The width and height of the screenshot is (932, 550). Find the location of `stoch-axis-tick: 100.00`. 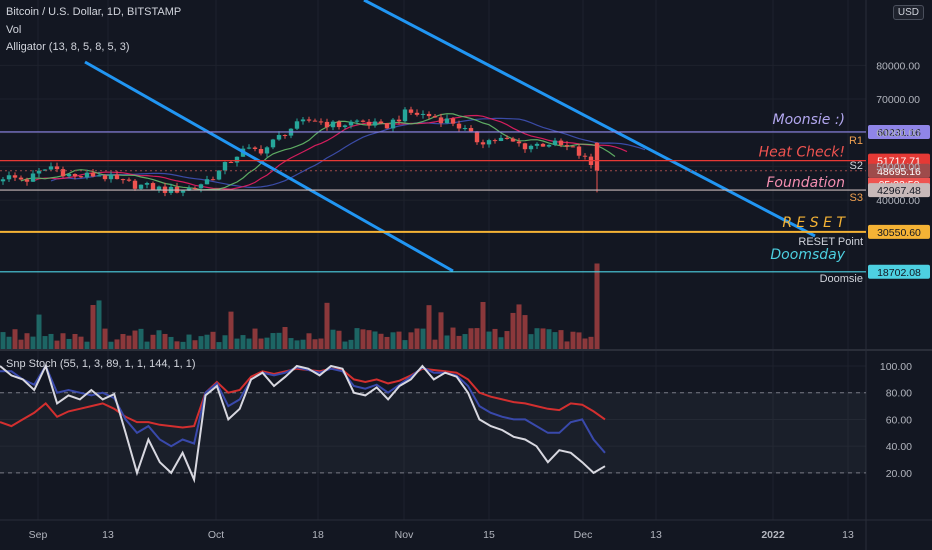

stoch-axis-tick: 100.00 is located at coordinates (896, 367).